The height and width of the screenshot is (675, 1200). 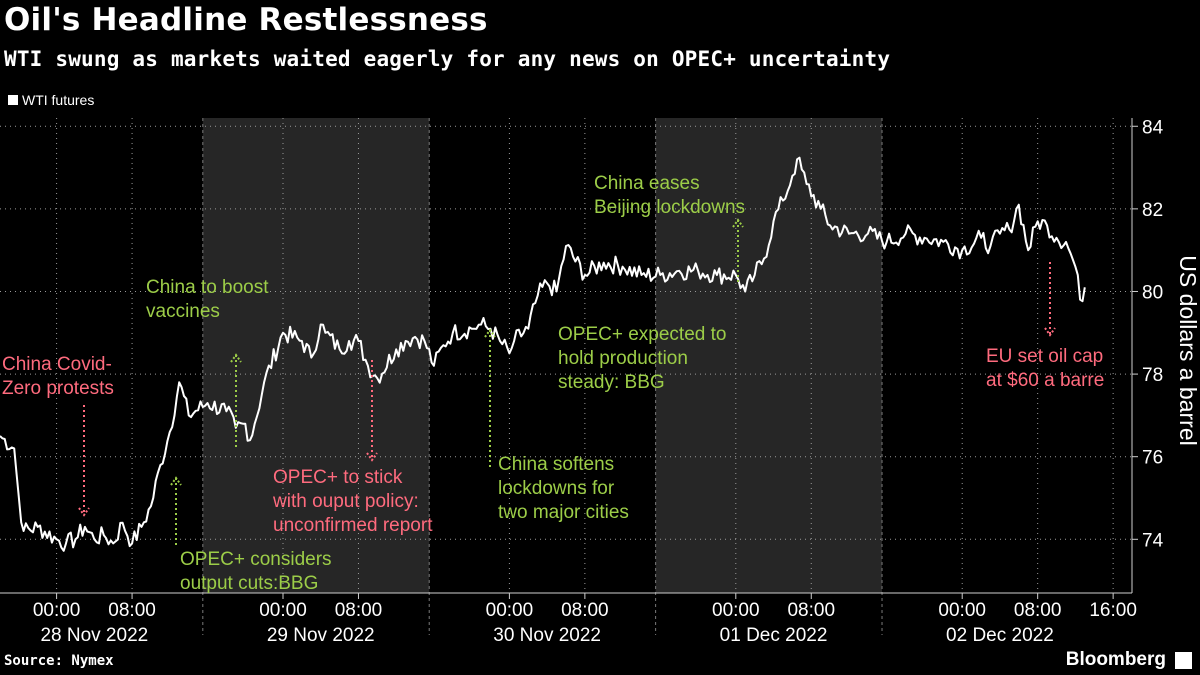 I want to click on x-day-label: 02 Dec 2022, so click(x=1000, y=635).